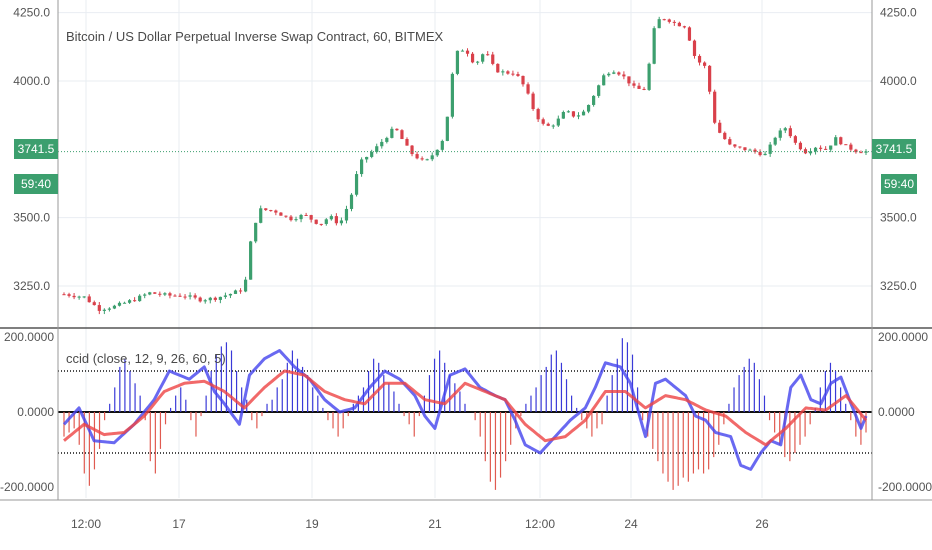  Describe the element at coordinates (312, 524) in the screenshot. I see `x-tick-label: 19` at that location.